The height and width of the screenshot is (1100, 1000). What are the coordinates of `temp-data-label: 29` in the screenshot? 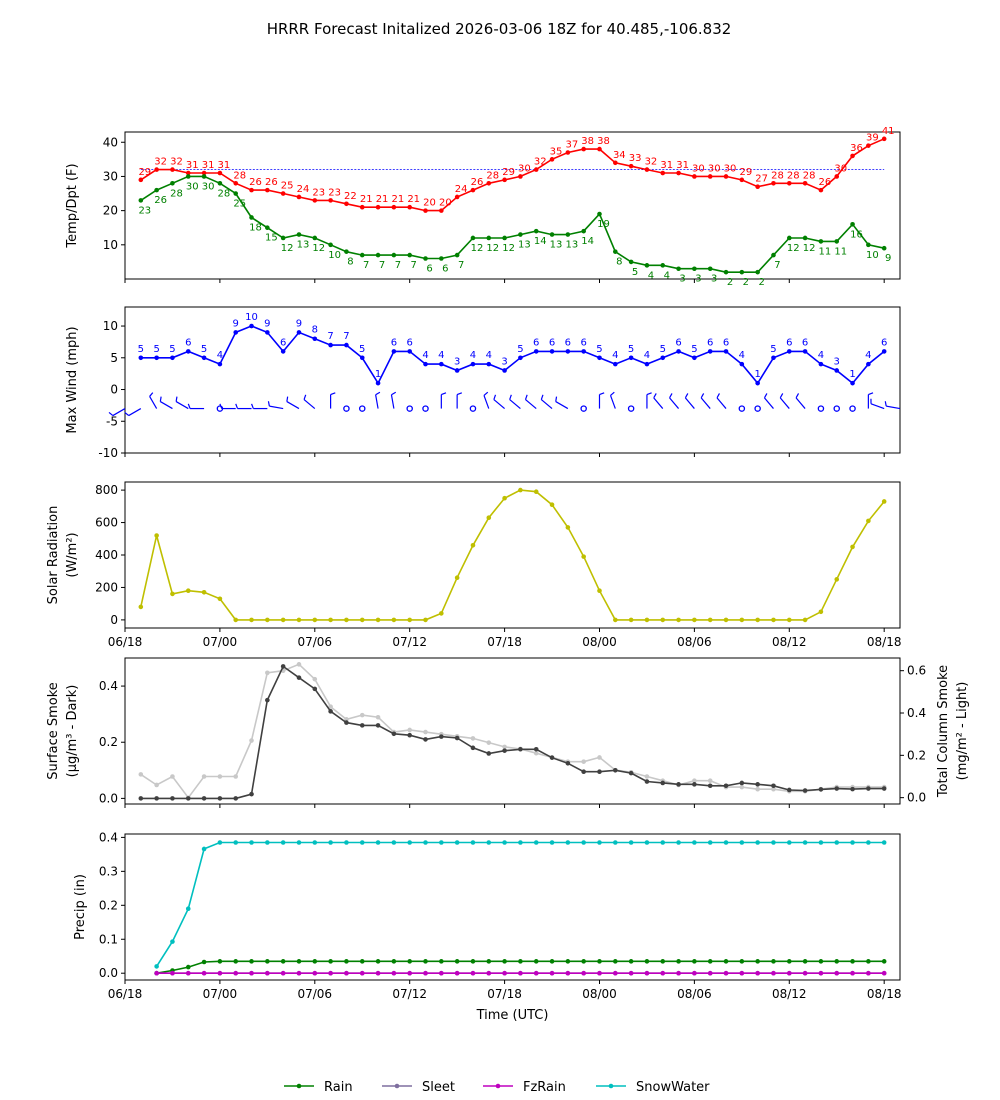 It's located at (144, 172).